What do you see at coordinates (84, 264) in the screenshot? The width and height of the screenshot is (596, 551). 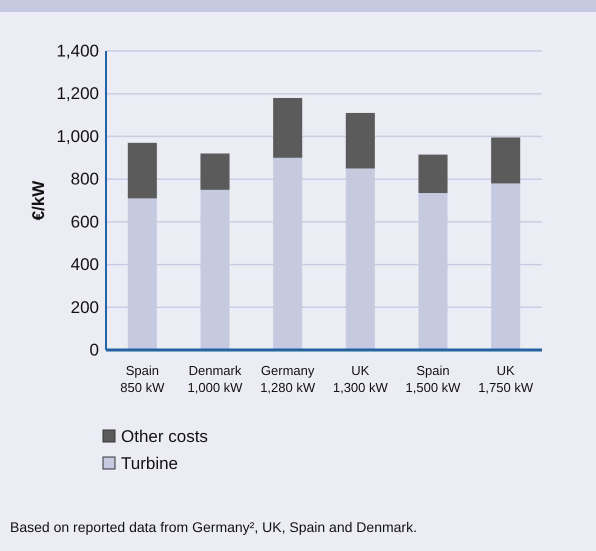 I see `y-tick-label: 400` at bounding box center [84, 264].